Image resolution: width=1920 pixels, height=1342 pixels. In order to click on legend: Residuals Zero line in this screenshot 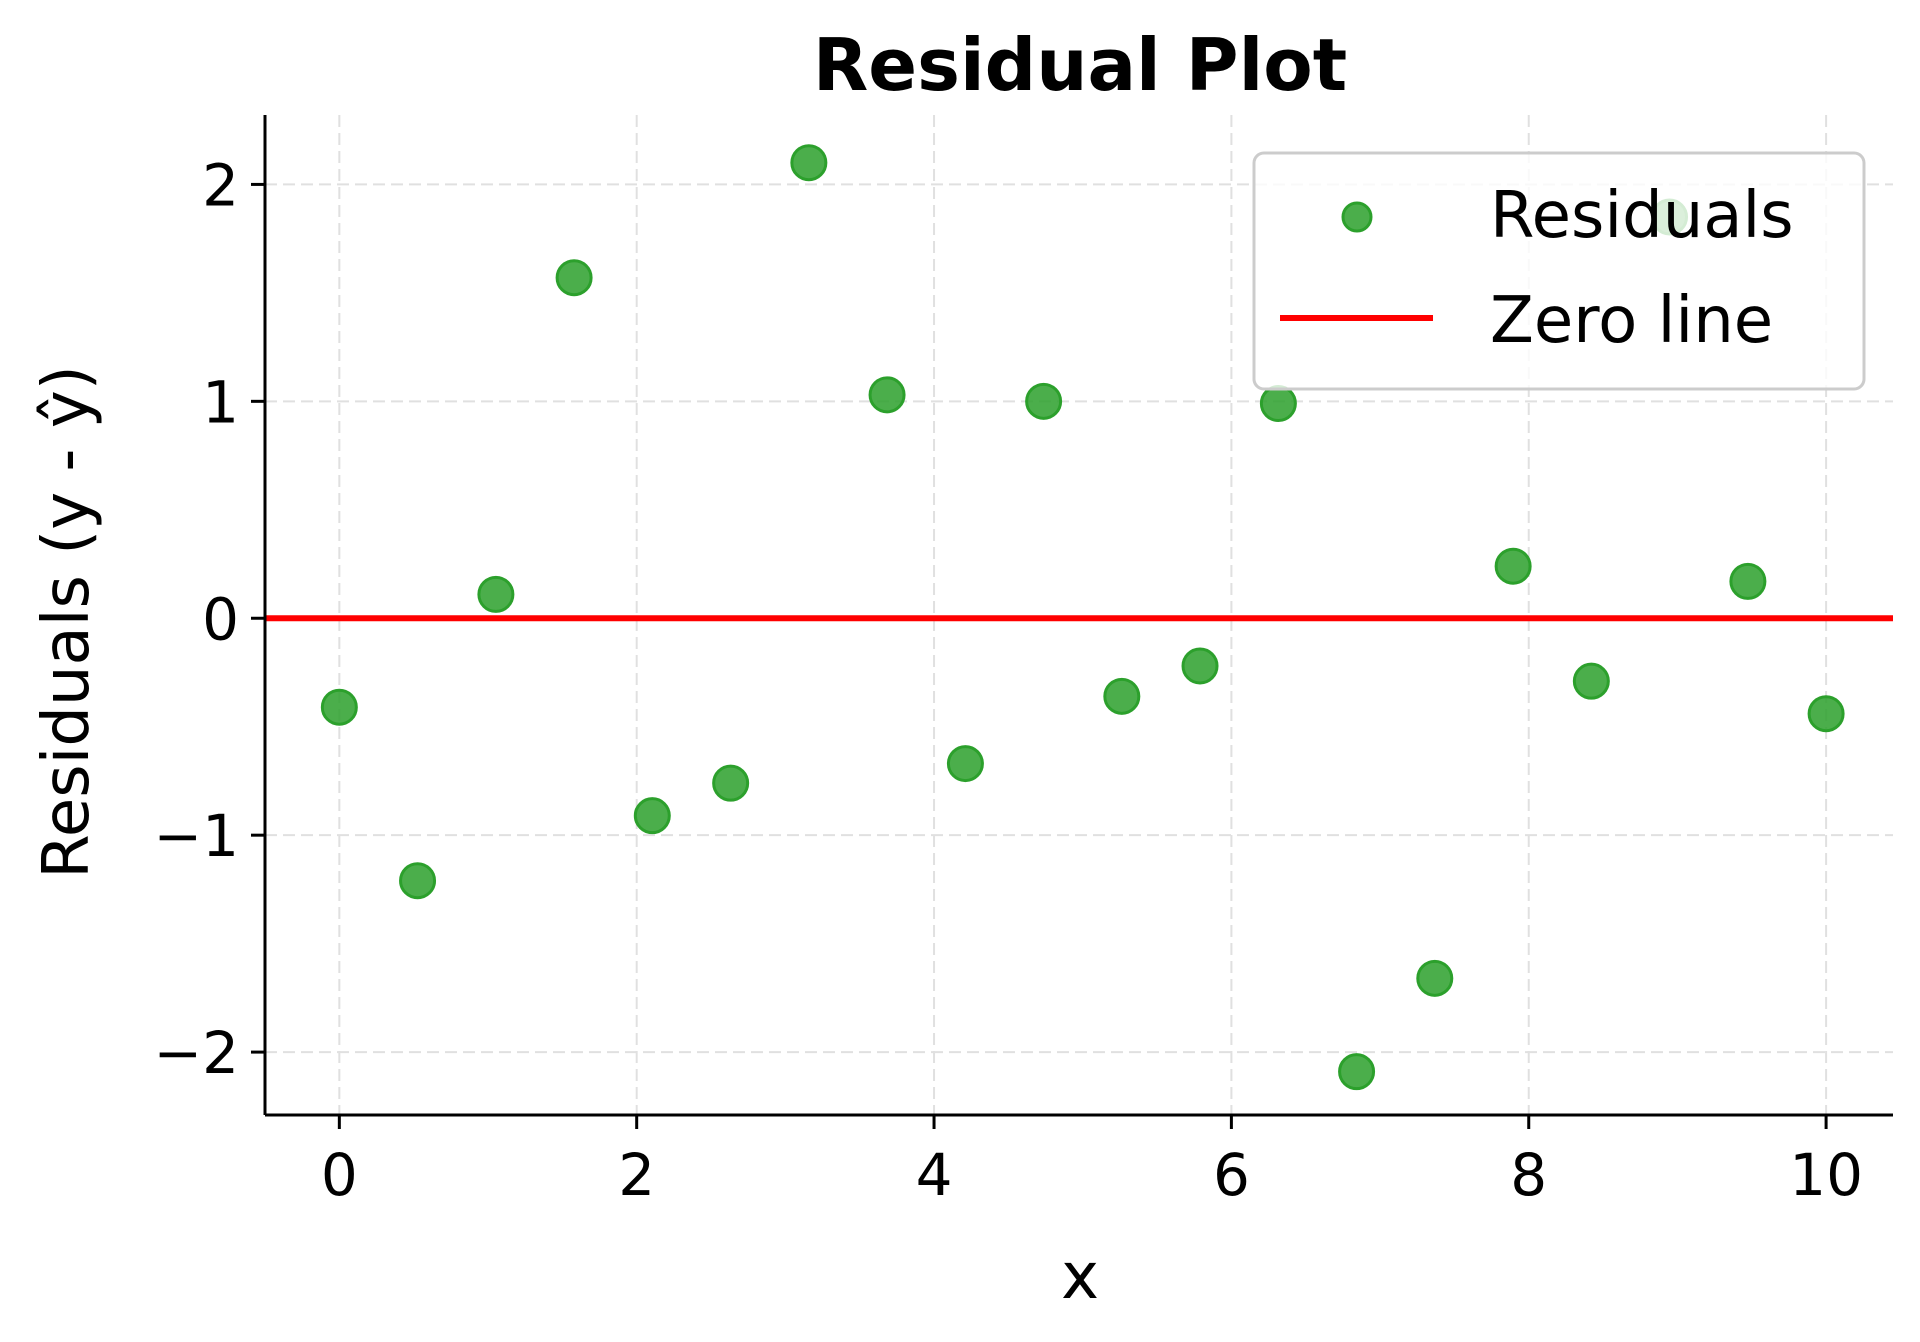, I will do `click(1559, 271)`.